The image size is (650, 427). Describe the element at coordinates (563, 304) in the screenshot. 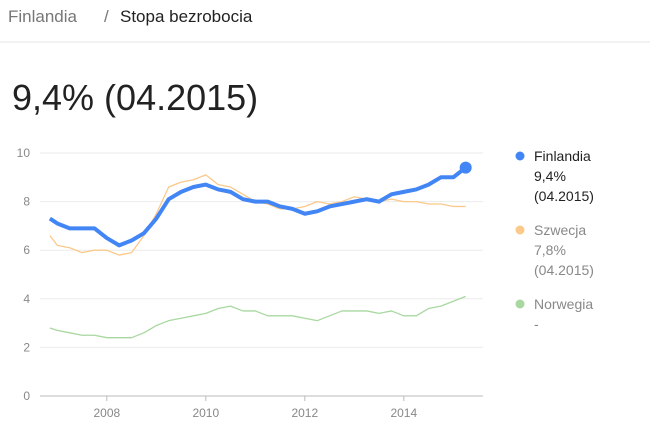

I see `legend-name: Norwegia` at that location.